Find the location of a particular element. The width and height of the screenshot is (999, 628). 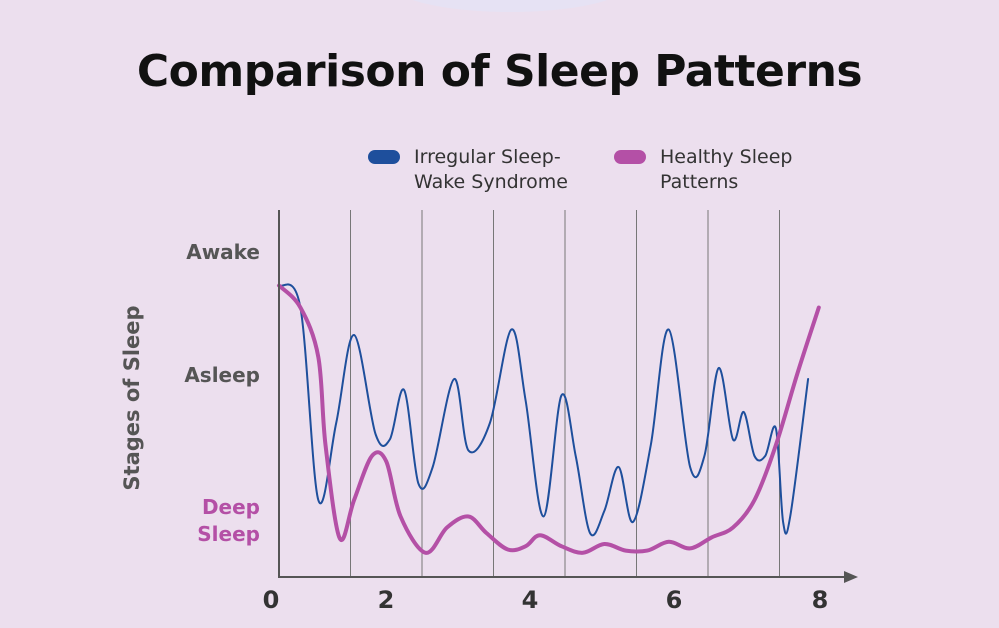

x-axis-arrowhead is located at coordinates (851, 577).